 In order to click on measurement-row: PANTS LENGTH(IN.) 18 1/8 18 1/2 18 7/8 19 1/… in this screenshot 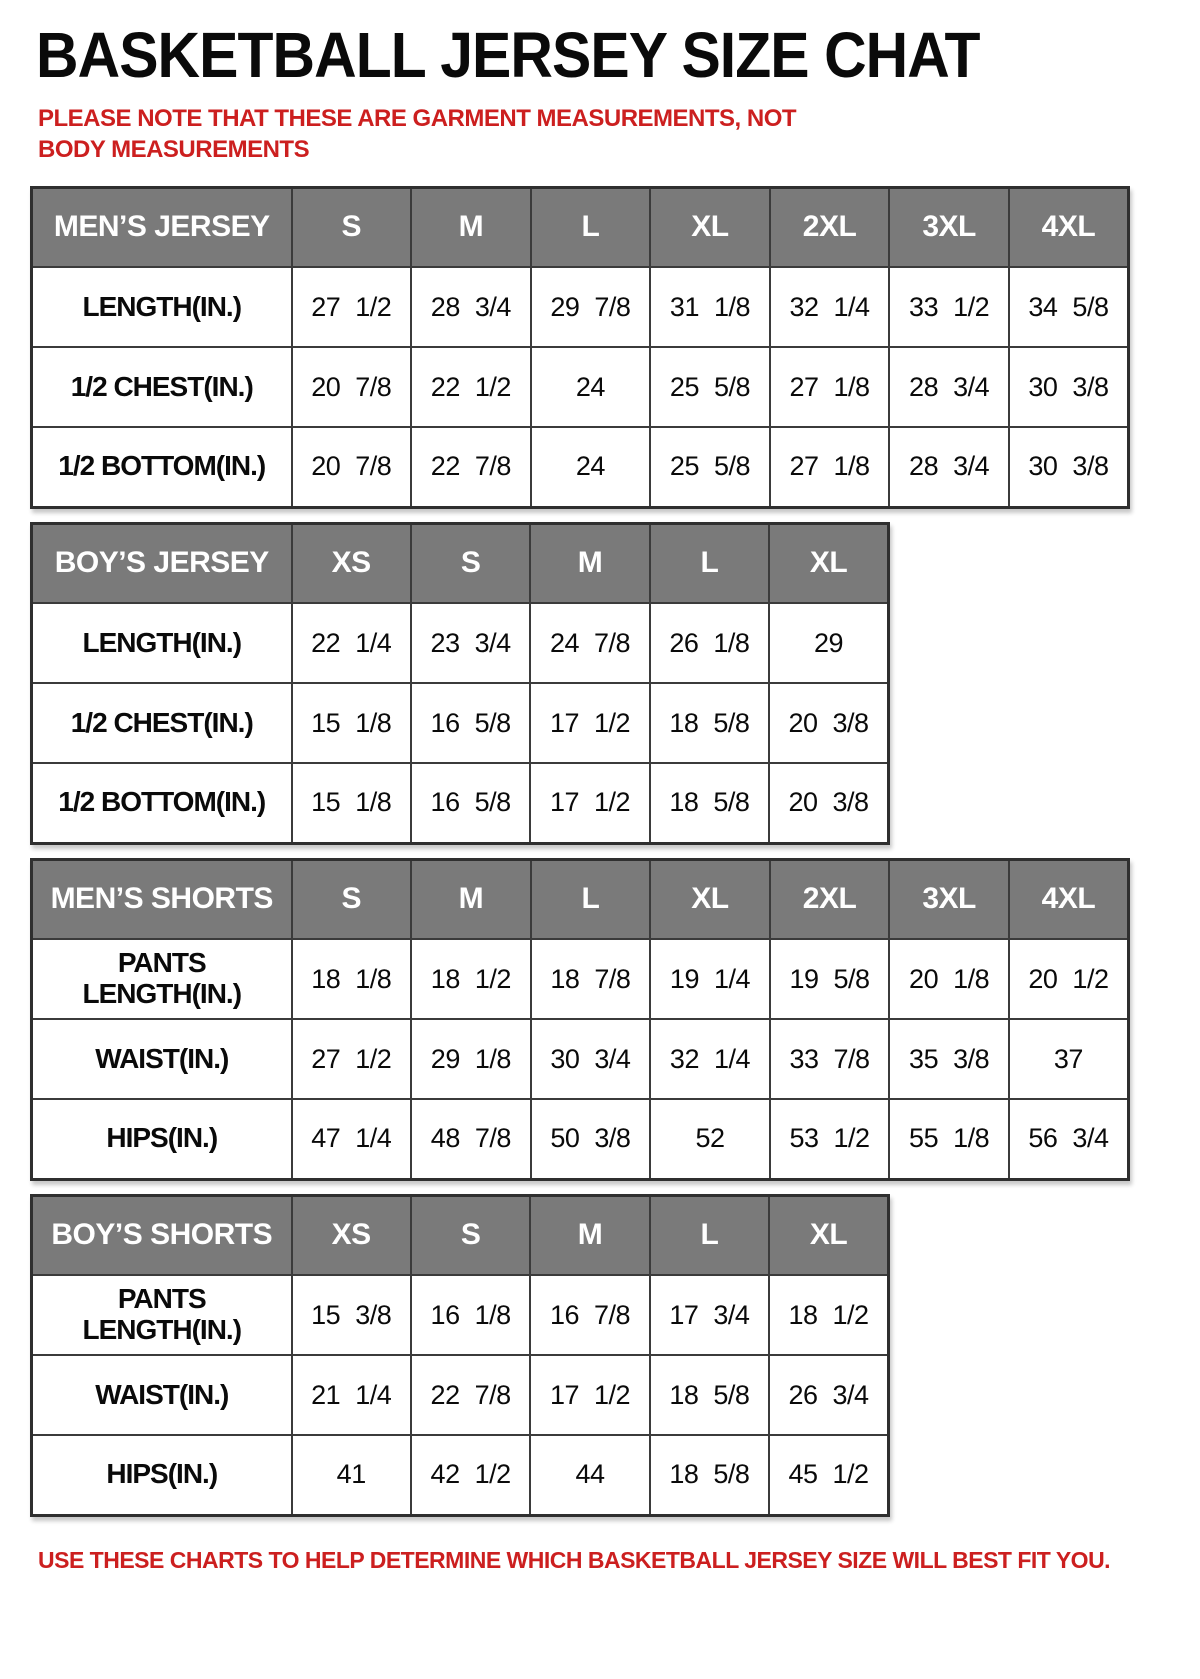, I will do `click(580, 979)`.